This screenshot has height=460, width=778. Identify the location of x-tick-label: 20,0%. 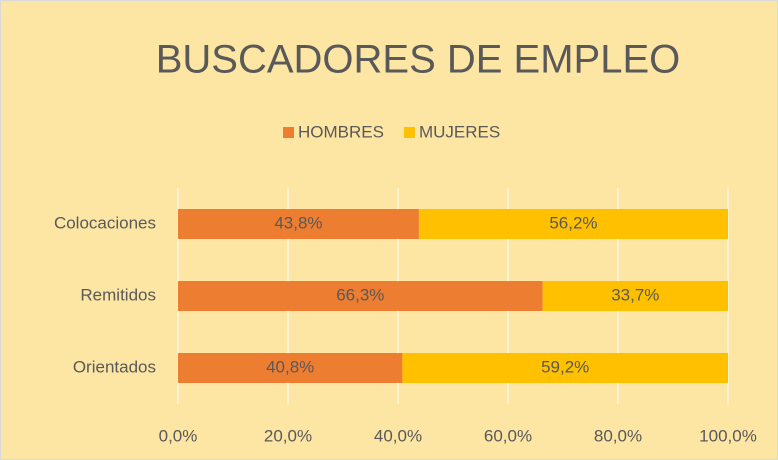
(288, 435).